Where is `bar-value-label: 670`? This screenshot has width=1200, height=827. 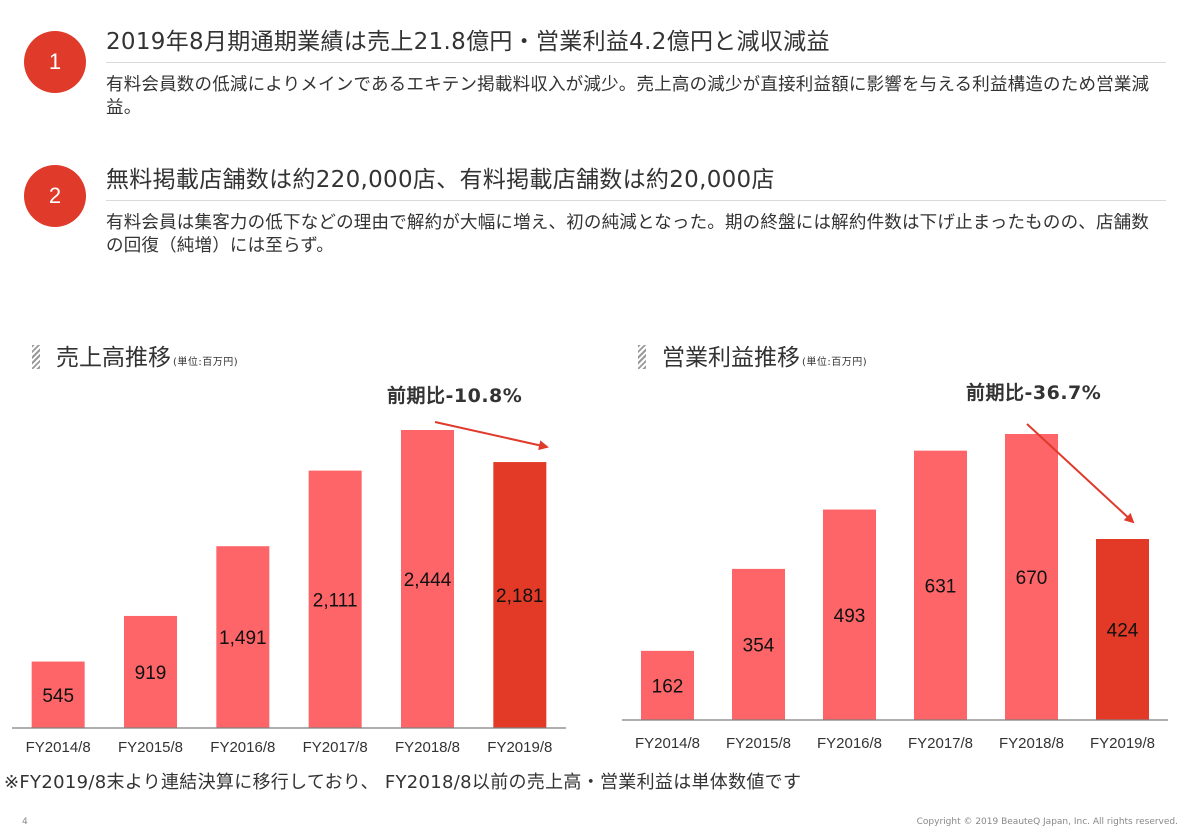 bar-value-label: 670 is located at coordinates (1032, 578).